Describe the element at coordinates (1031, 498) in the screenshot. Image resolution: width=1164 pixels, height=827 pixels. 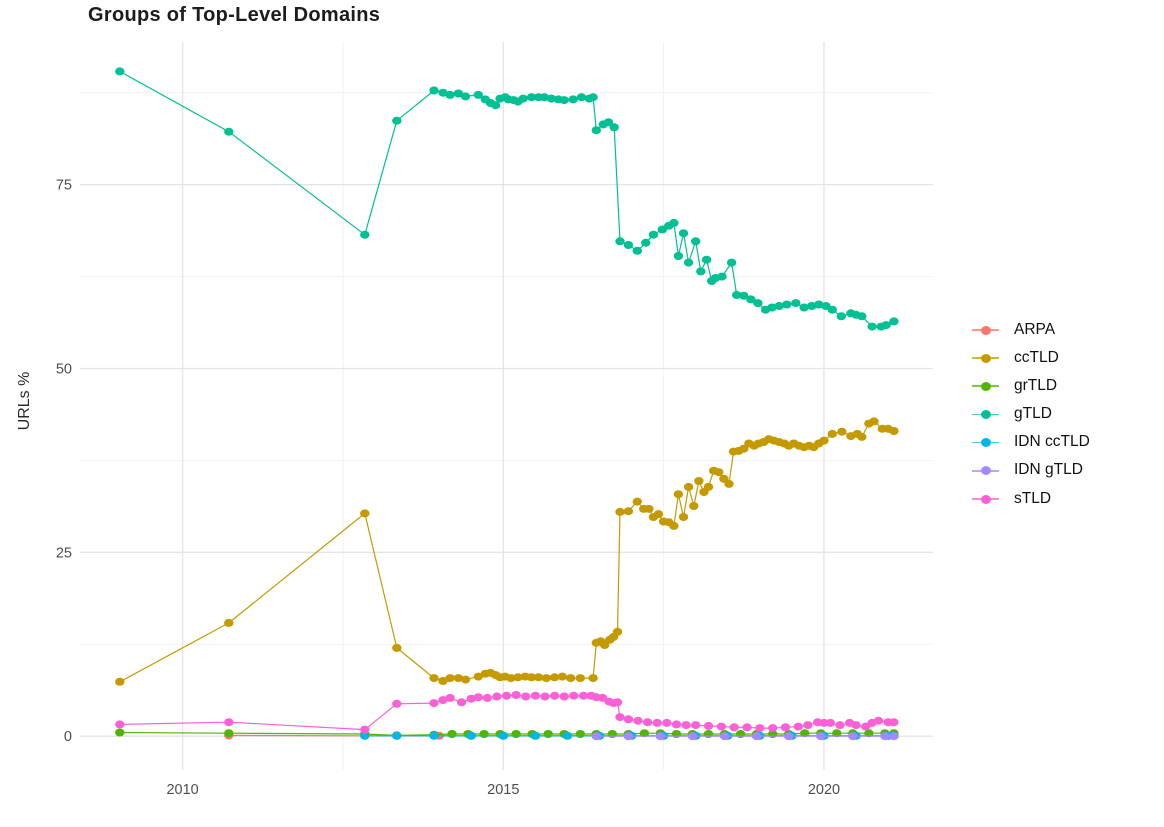
I see `legend-item-stld: sTLD` at that location.